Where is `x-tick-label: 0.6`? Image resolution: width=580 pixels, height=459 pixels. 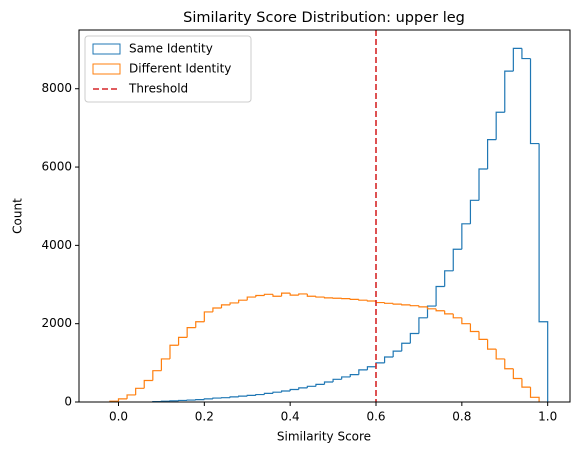
x-tick-label: 0.6 is located at coordinates (375, 417).